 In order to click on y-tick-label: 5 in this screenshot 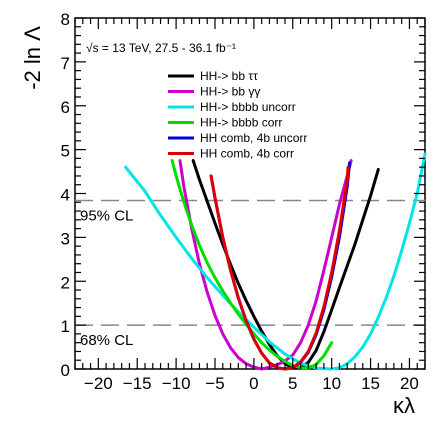, I will do `click(65, 151)`.